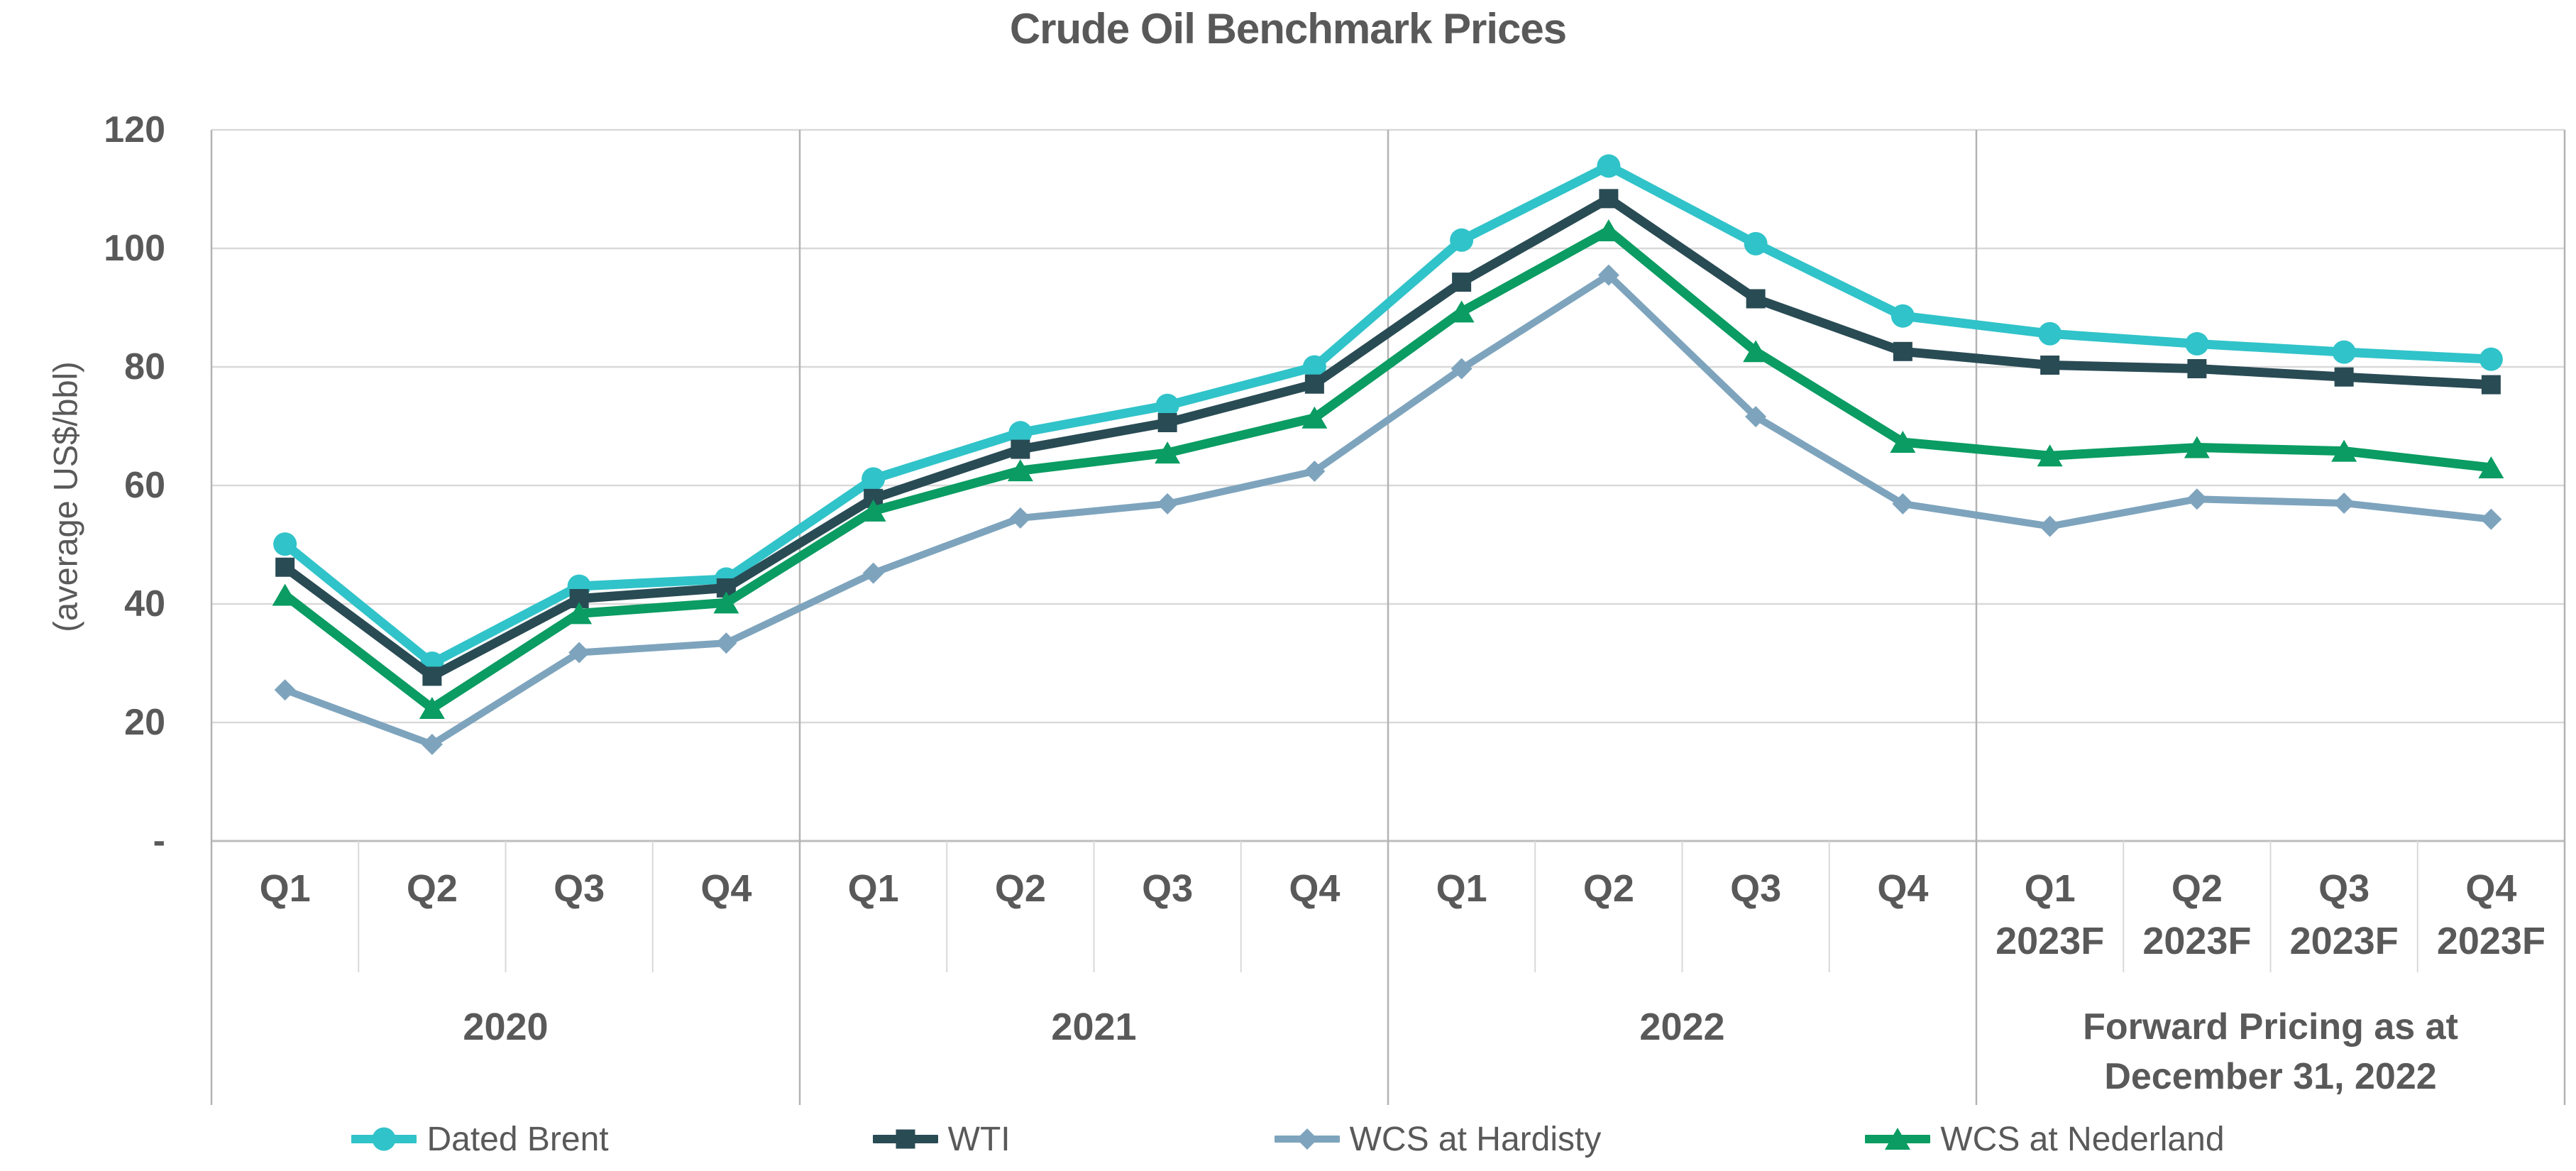  Describe the element at coordinates (905, 1139) in the screenshot. I see `wti-marker-icon` at that location.